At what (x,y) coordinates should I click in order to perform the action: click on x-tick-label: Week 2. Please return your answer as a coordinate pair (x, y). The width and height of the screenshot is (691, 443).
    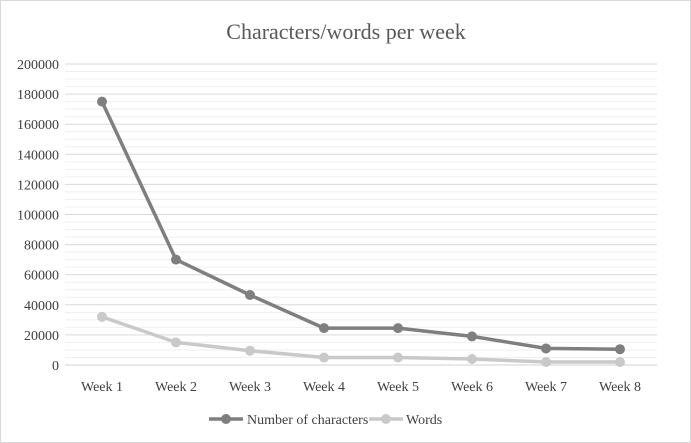
    Looking at the image, I should click on (176, 387).